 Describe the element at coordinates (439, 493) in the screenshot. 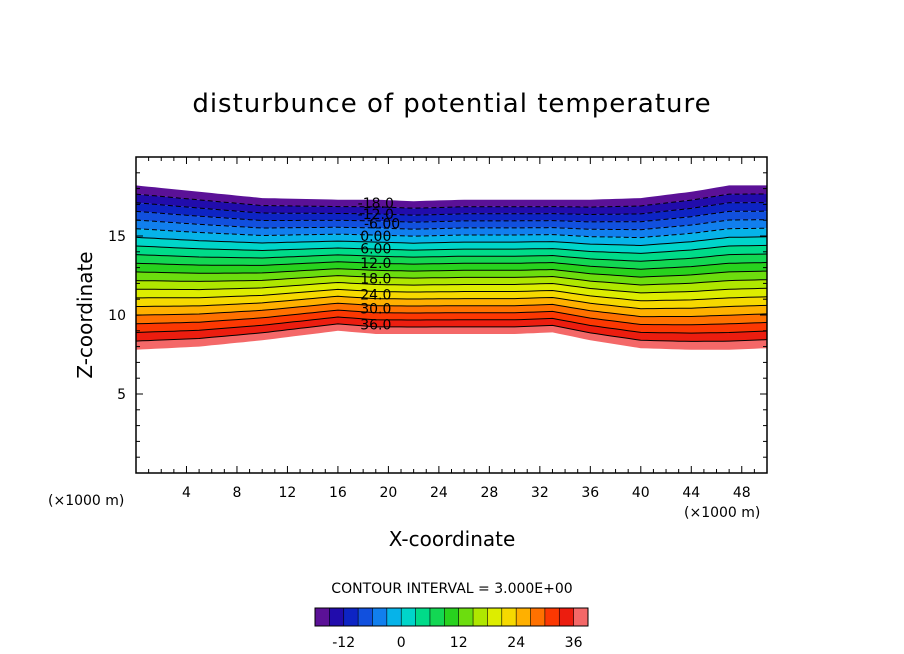

I see `x-tick-label: 24` at that location.